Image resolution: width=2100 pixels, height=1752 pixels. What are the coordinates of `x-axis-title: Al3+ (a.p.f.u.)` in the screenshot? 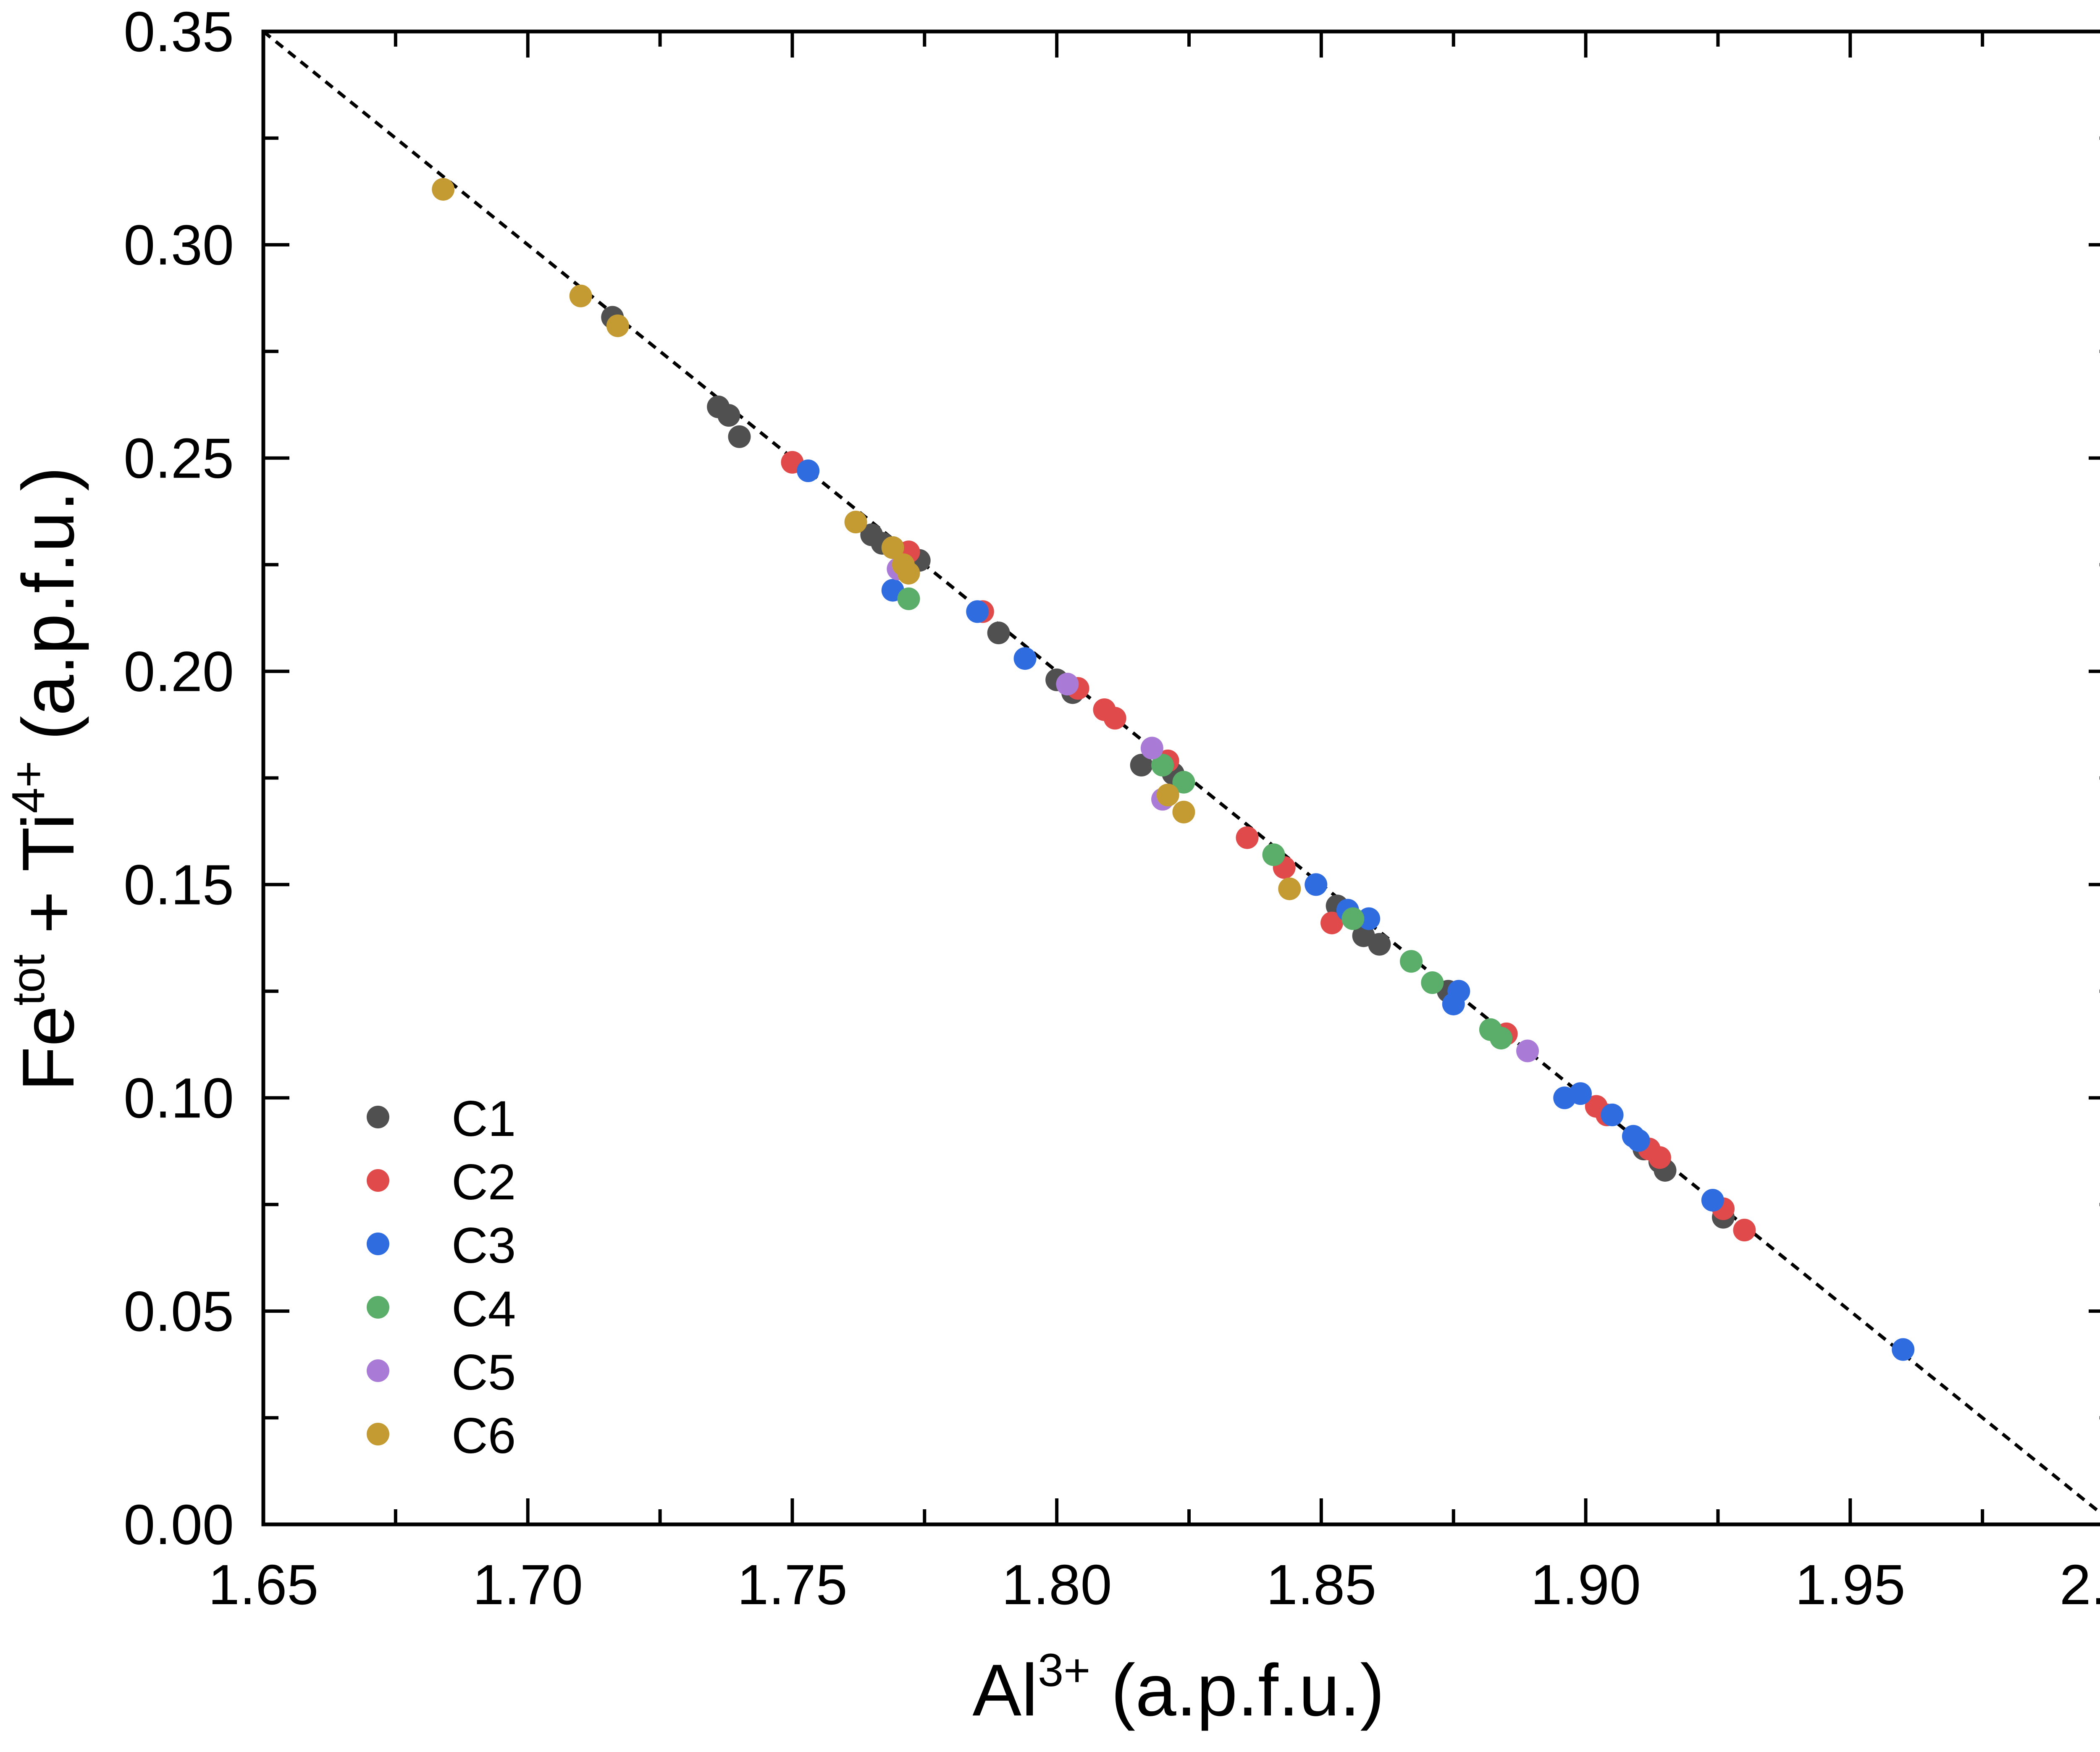 It's located at (1178, 1687).